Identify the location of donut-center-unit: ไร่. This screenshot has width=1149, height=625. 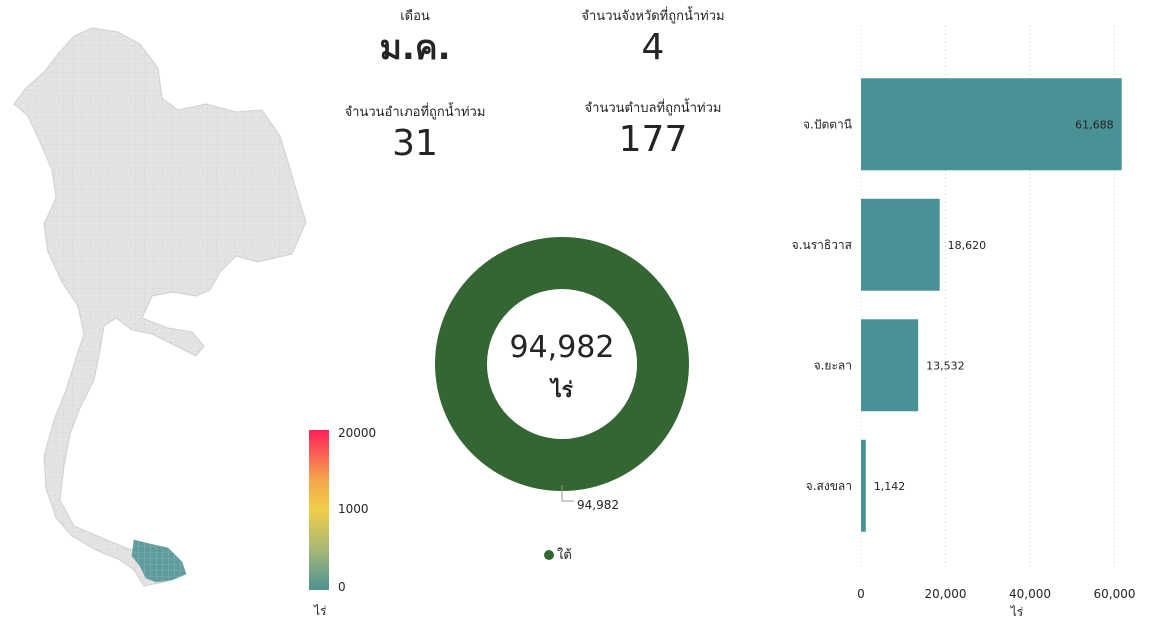
(562, 390).